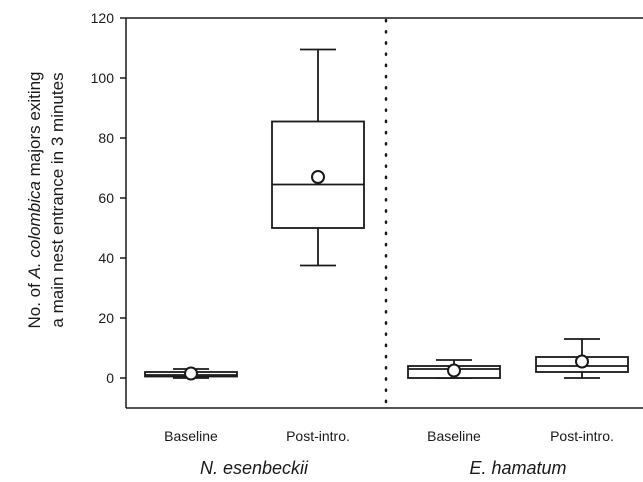 The image size is (643, 482). What do you see at coordinates (318, 436) in the screenshot?
I see `category-label-2: Post-intro.` at bounding box center [318, 436].